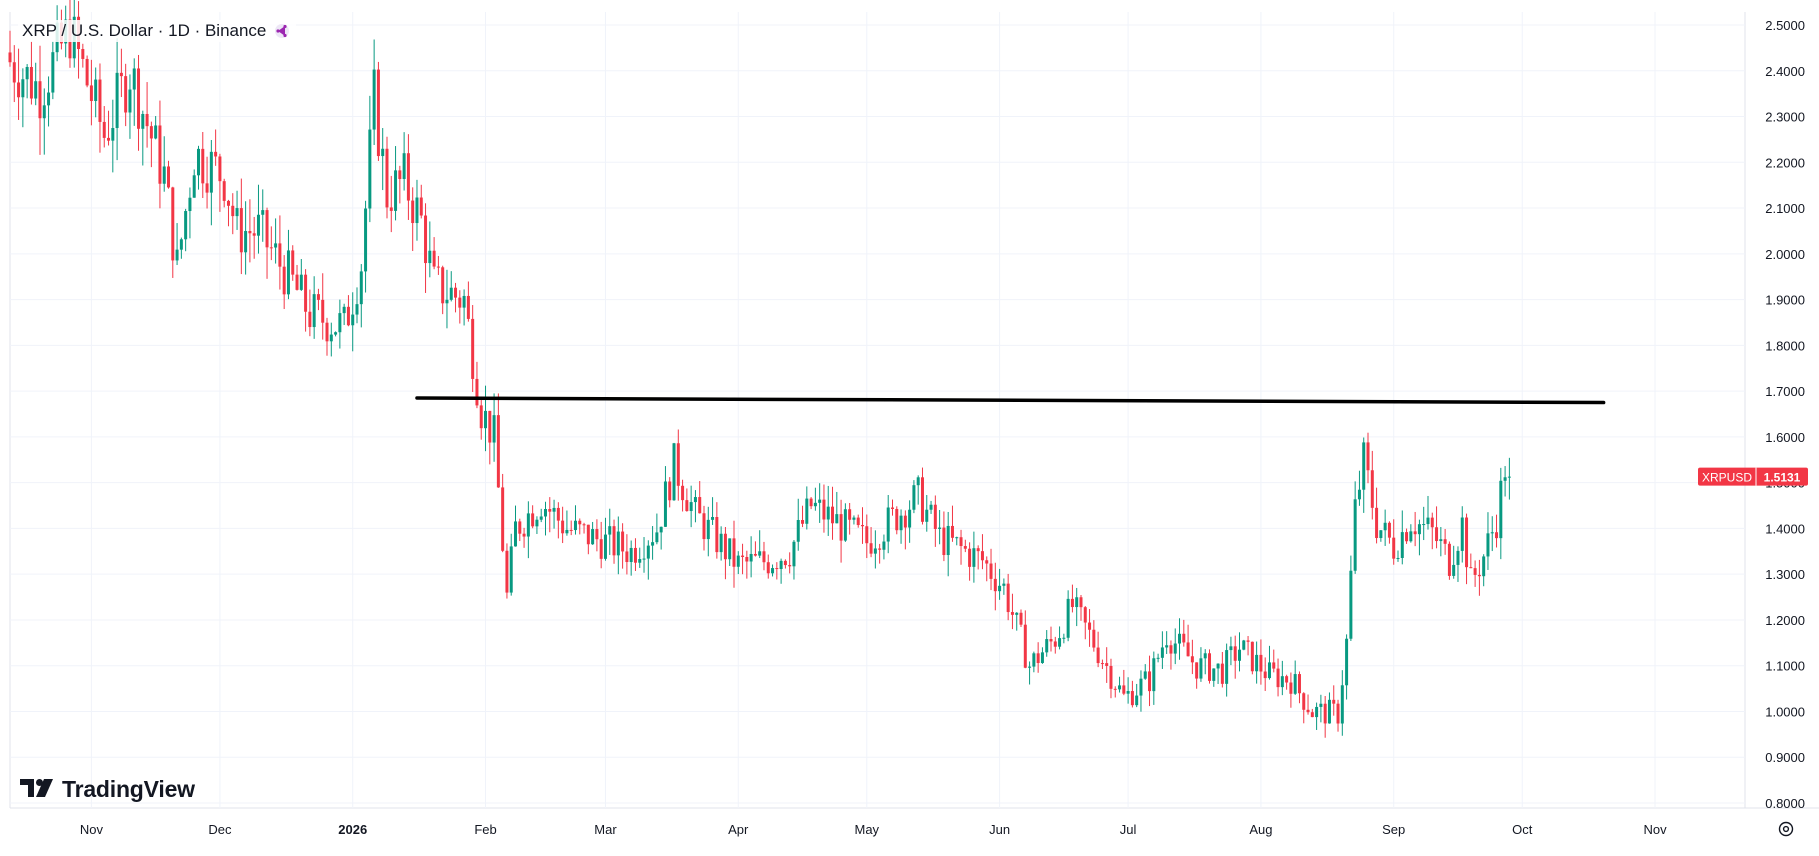 This screenshot has height=856, width=1819. Describe the element at coordinates (1128, 829) in the screenshot. I see `x-tick-label: Jul` at that location.